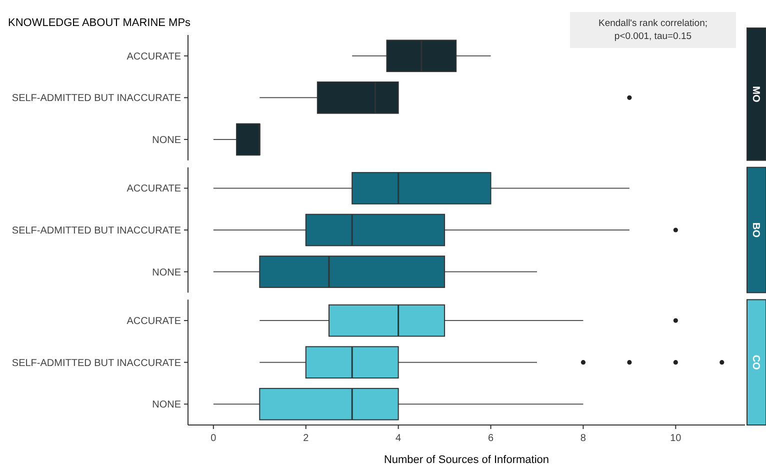  Describe the element at coordinates (755, 230) in the screenshot. I see `text: BO` at that location.